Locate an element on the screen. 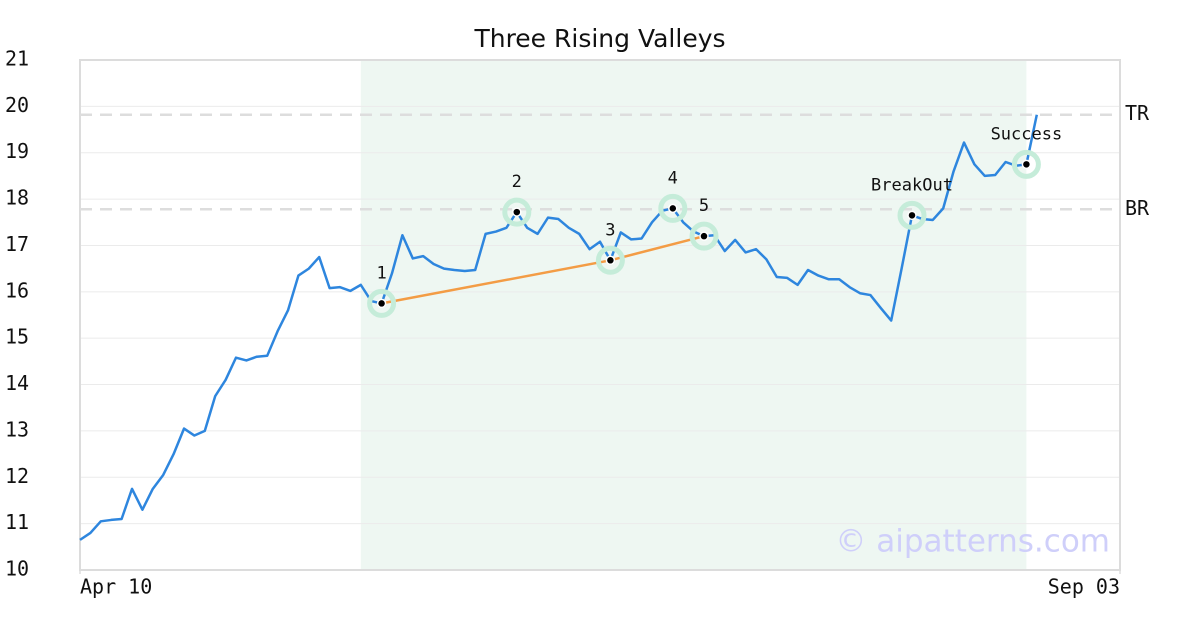  y-tick-label: 14 is located at coordinates (17, 383).